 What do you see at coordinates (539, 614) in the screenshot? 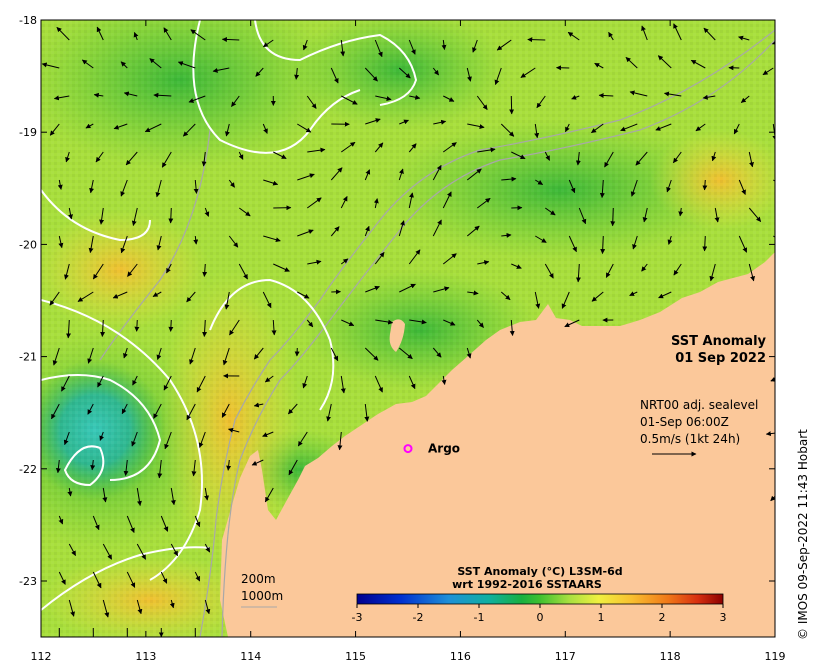
I see `colorbar-ticks: -3 -2 -1 0 1 2 3` at bounding box center [539, 614].